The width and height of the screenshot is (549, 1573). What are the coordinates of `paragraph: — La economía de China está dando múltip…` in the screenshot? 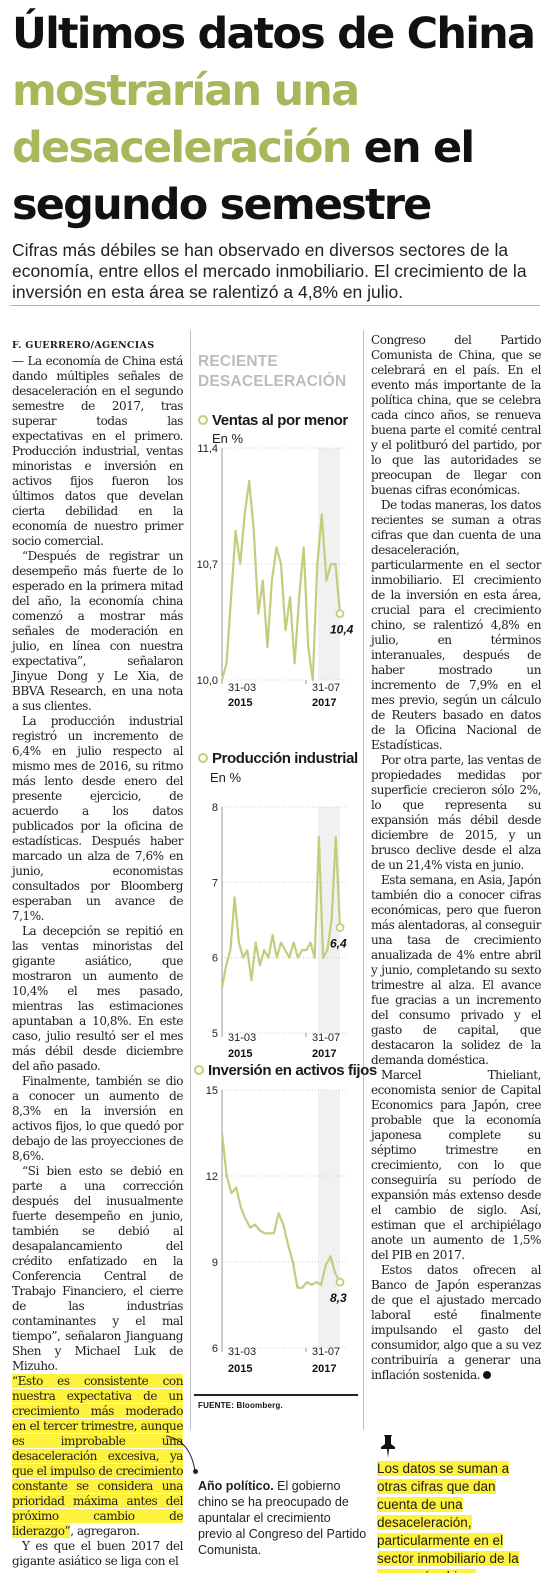 It's located at (97, 451).